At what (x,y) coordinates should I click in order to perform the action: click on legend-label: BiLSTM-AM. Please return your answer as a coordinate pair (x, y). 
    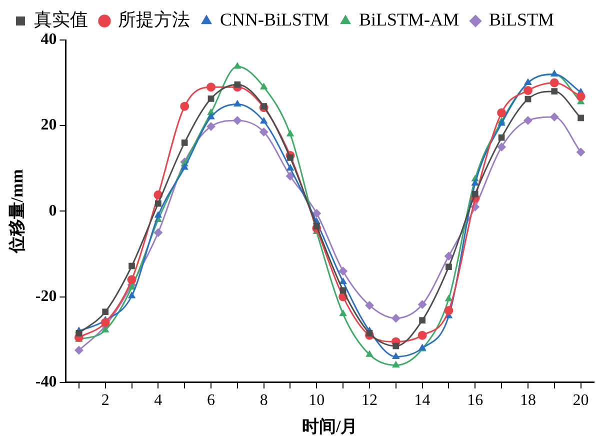
    Looking at the image, I should click on (409, 20).